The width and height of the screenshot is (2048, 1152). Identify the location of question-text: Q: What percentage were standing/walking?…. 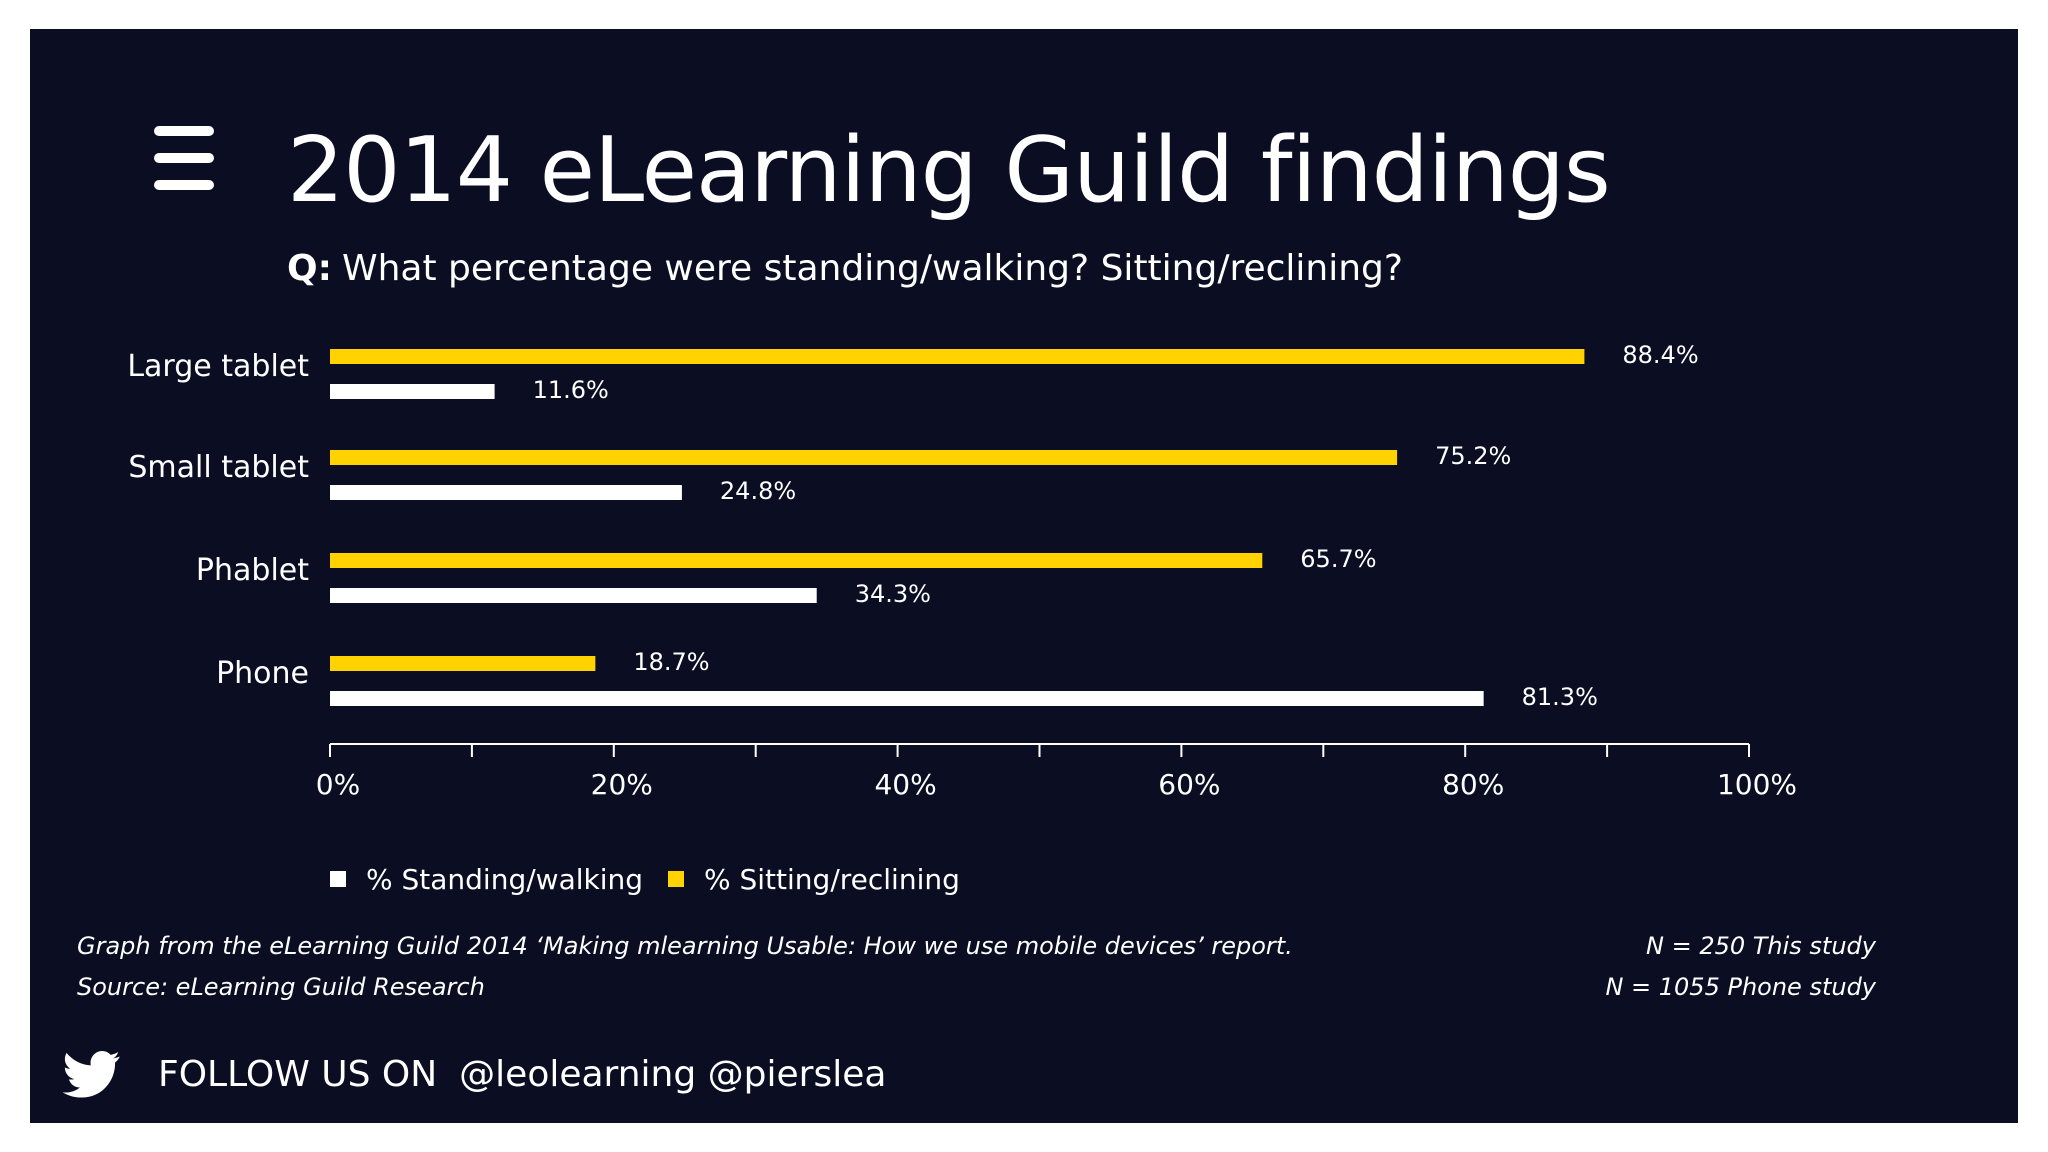
(845, 268).